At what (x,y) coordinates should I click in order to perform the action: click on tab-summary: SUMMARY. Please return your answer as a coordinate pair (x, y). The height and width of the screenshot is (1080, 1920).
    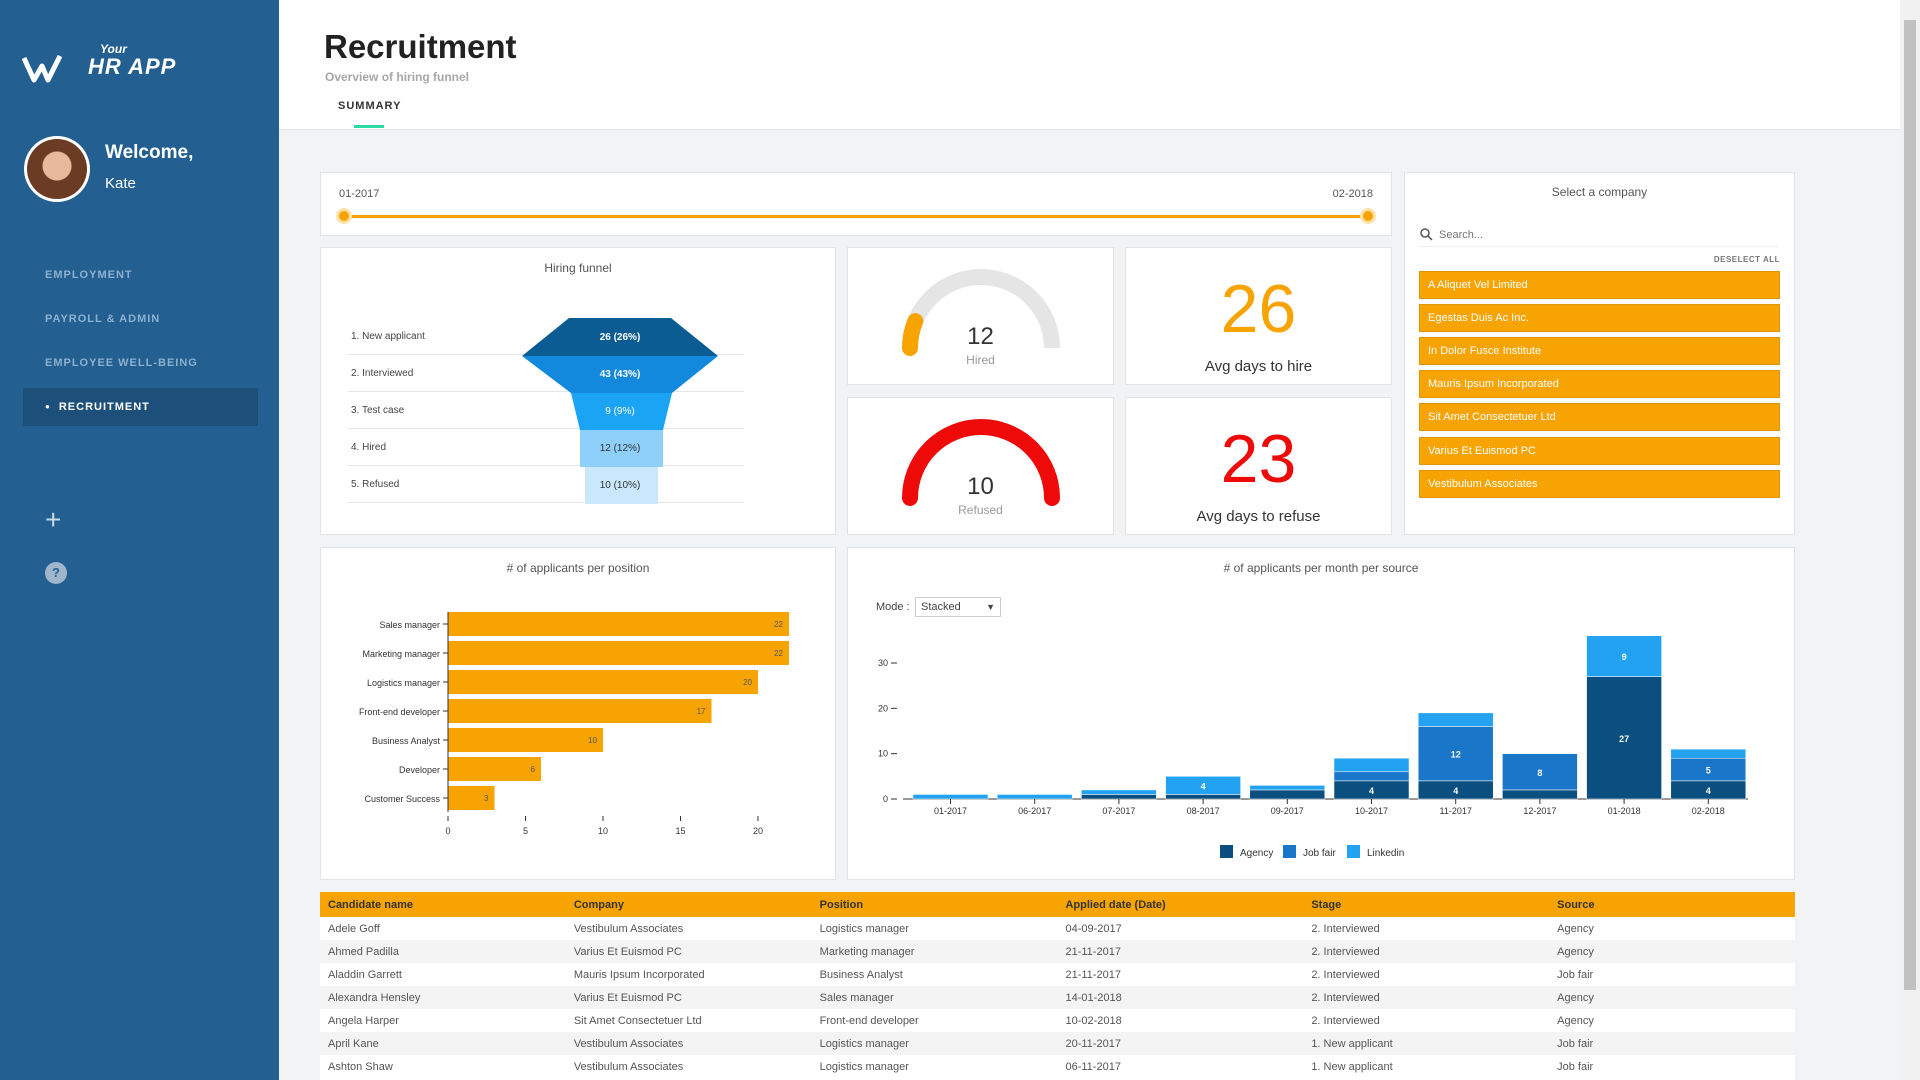
    Looking at the image, I should click on (370, 106).